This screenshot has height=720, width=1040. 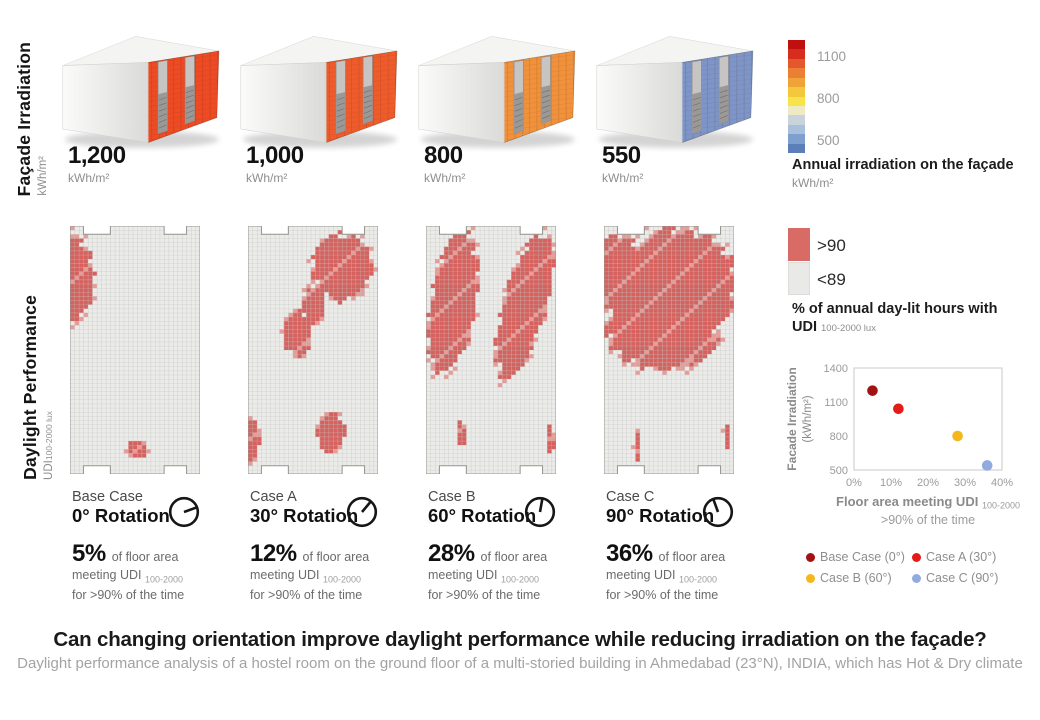 I want to click on x-axis-label-line2: >90% of the time, so click(x=928, y=520).